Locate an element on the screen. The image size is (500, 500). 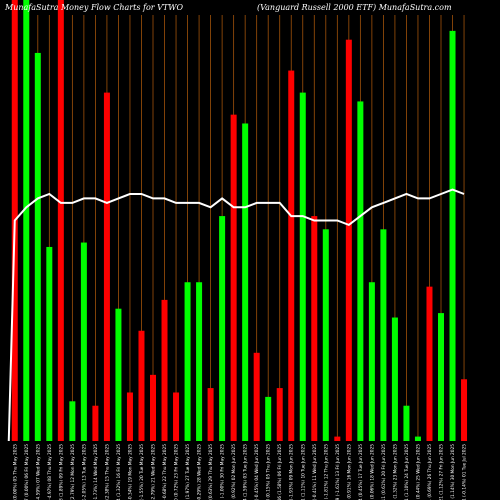
x-tick-label: 84.10 (0.72%) 23 Fri May 2025 is located at coordinates (177, 472).